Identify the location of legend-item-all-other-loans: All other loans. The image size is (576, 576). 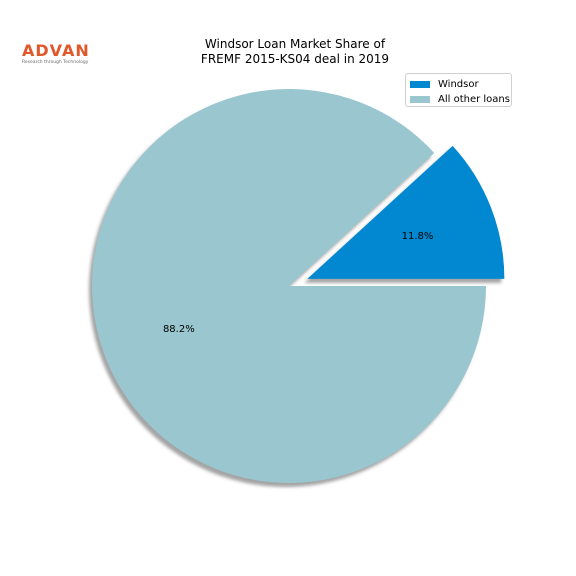
(460, 99).